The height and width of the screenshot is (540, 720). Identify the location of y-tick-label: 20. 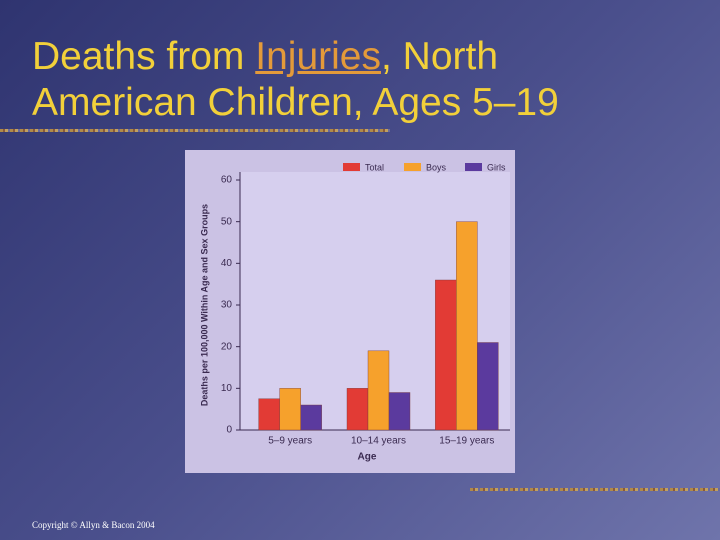
(227, 346).